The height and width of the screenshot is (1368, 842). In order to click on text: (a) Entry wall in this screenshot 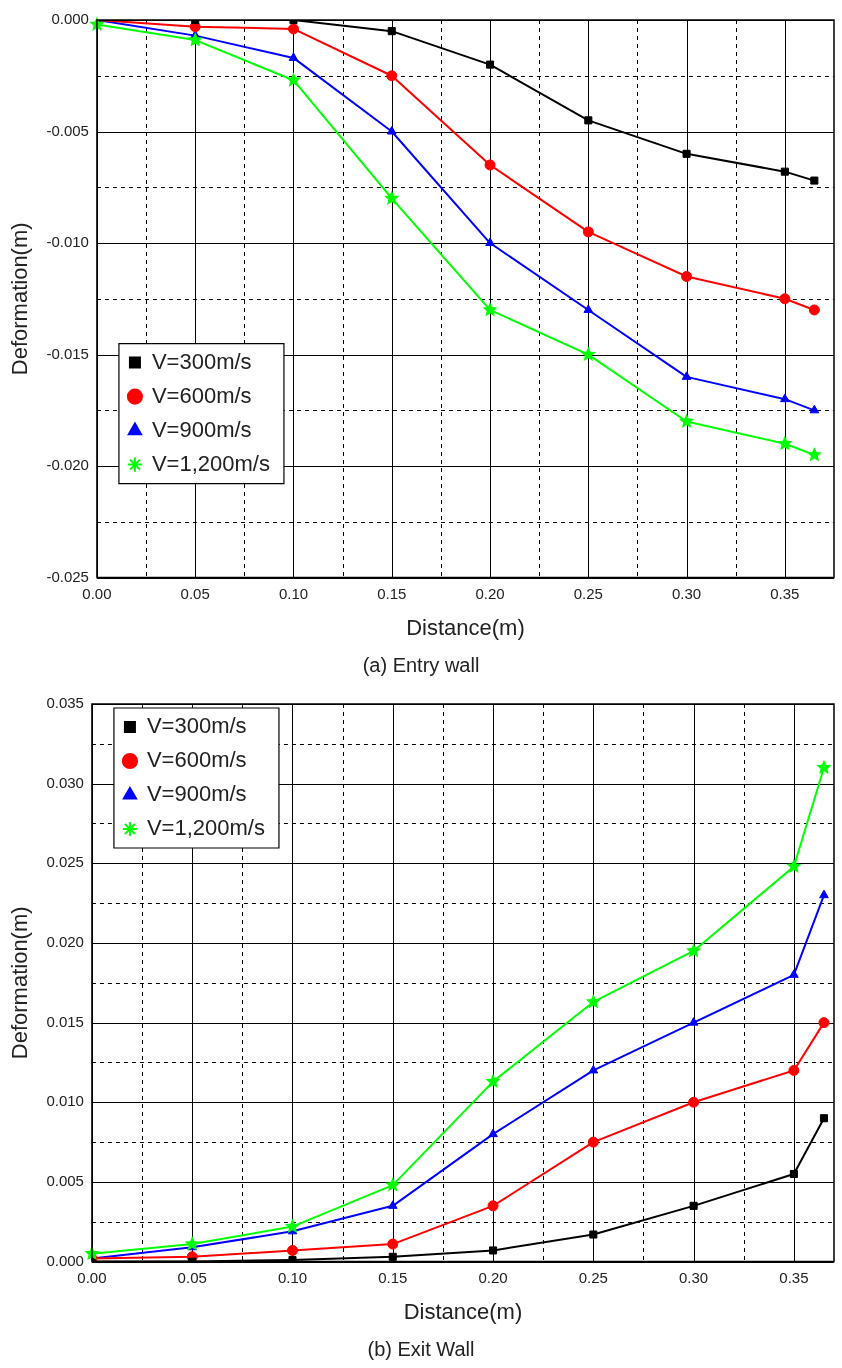, I will do `click(421, 665)`.